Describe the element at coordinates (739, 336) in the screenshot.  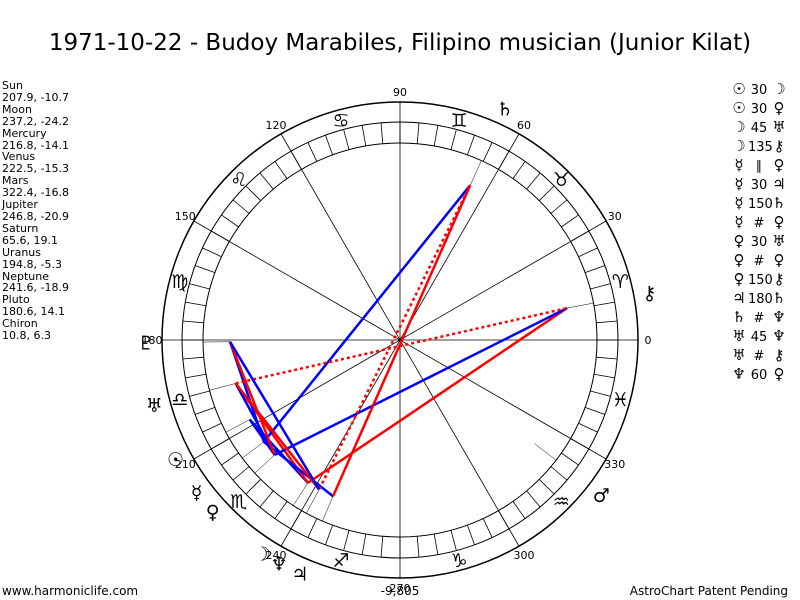
I see `aspect-planet-1: ♅` at that location.